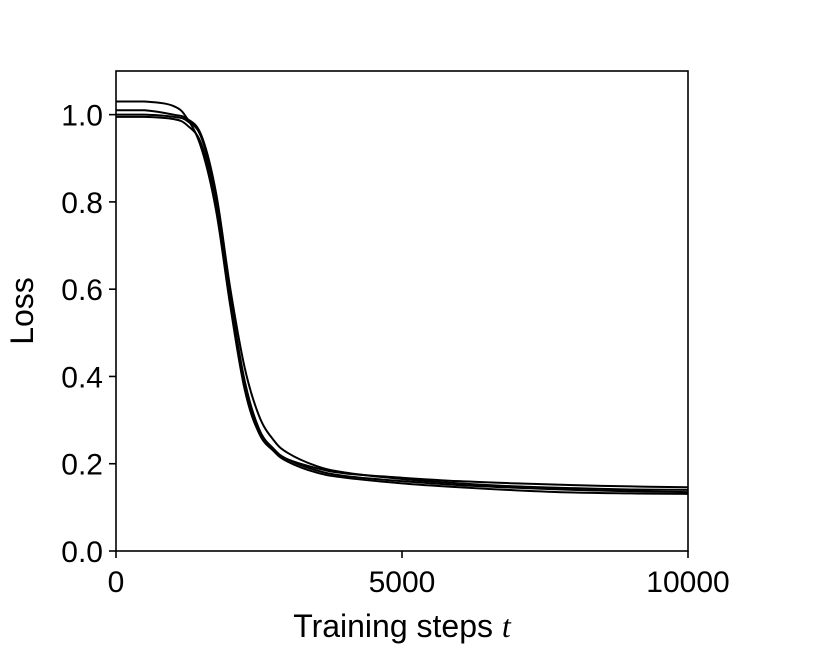  I want to click on y-tick-label-0: 0.0, so click(82, 552).